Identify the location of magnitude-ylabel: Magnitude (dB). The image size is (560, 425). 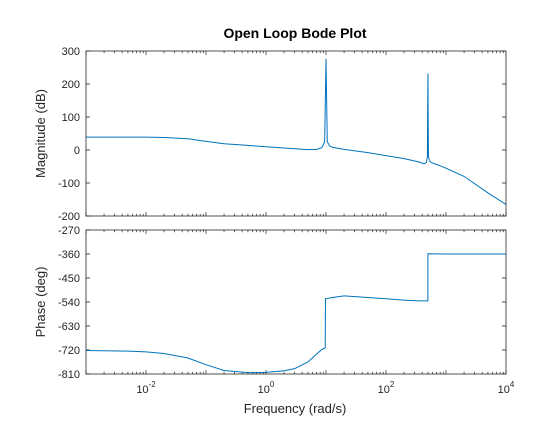
(40, 133).